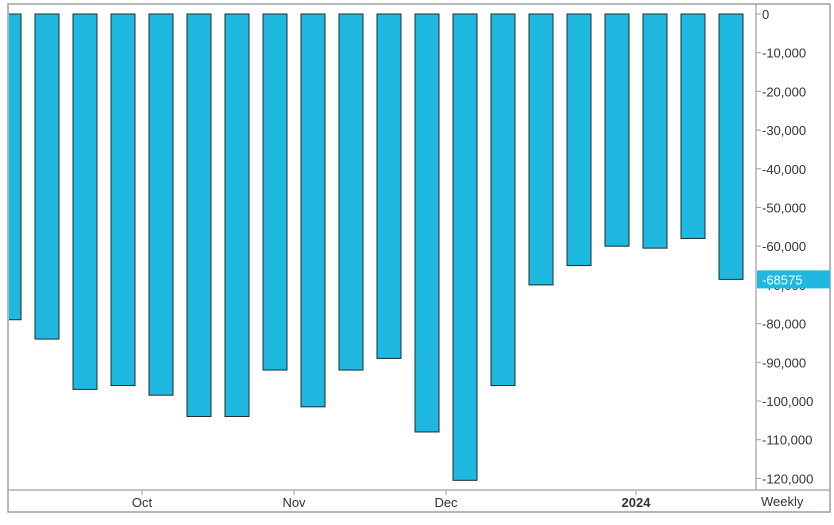 This screenshot has width=834, height=525. Describe the element at coordinates (784, 130) in the screenshot. I see `y-tick-label: -30,000` at that location.